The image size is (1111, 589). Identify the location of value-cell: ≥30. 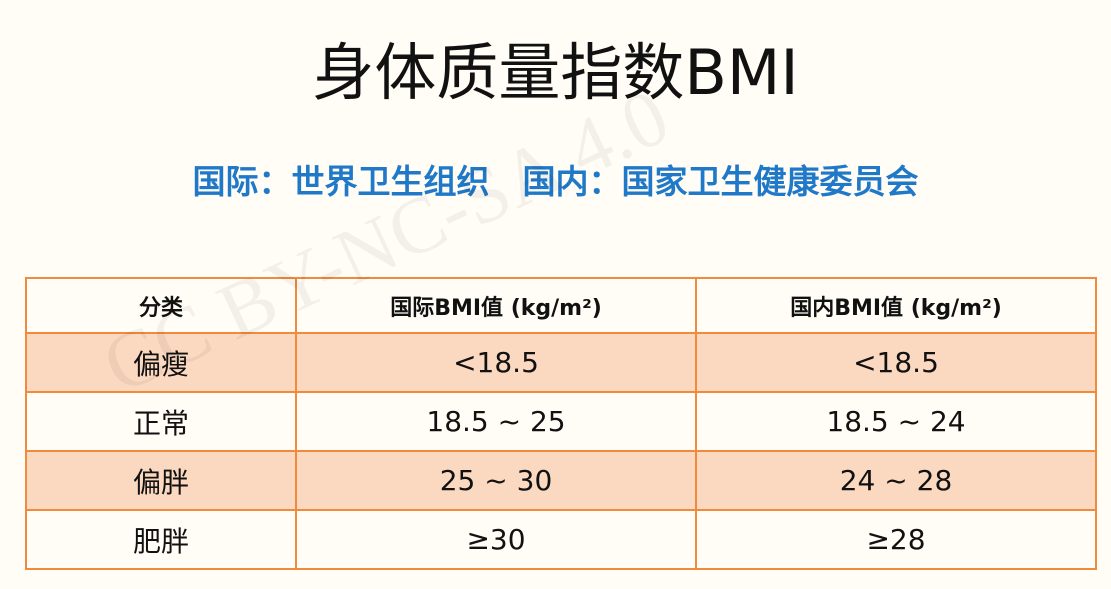
(496, 539).